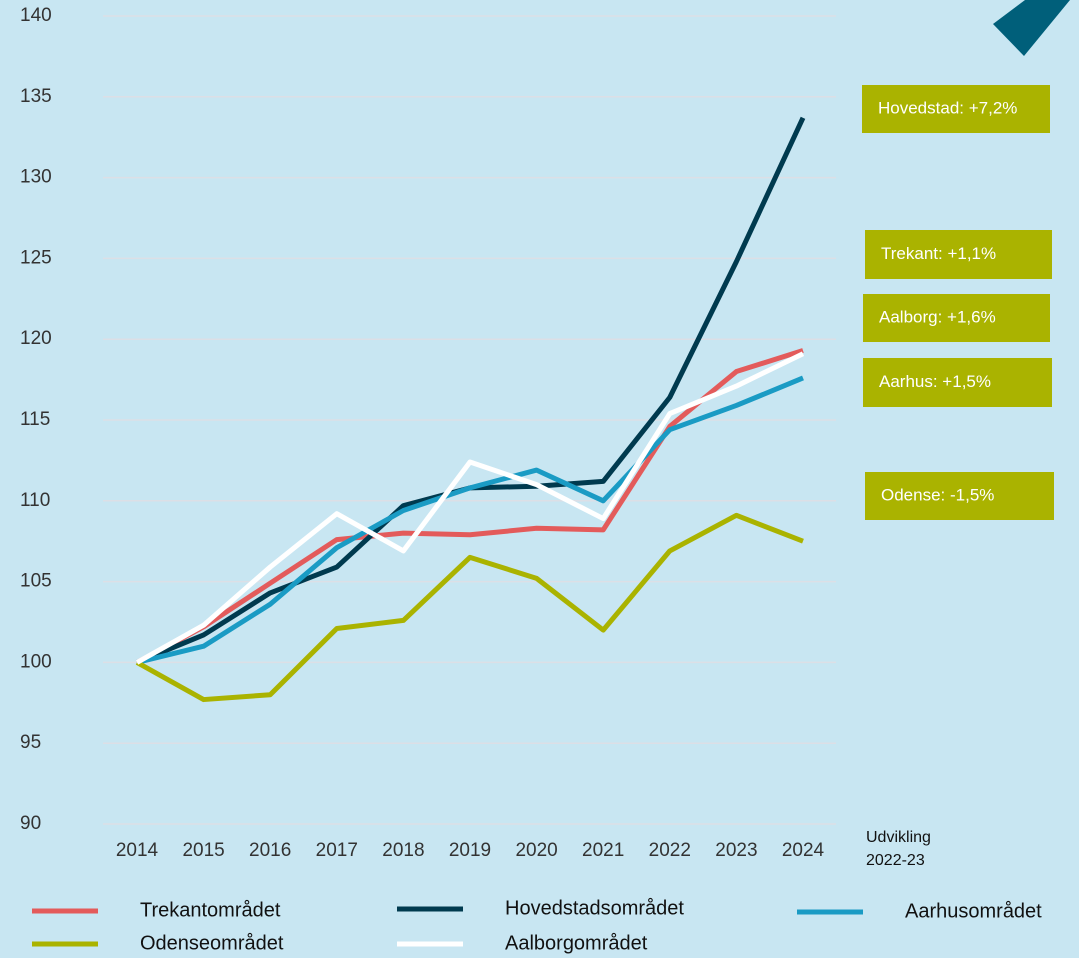 This screenshot has height=958, width=1079. Describe the element at coordinates (35, 419) in the screenshot. I see `y-tick-label: 115` at that location.